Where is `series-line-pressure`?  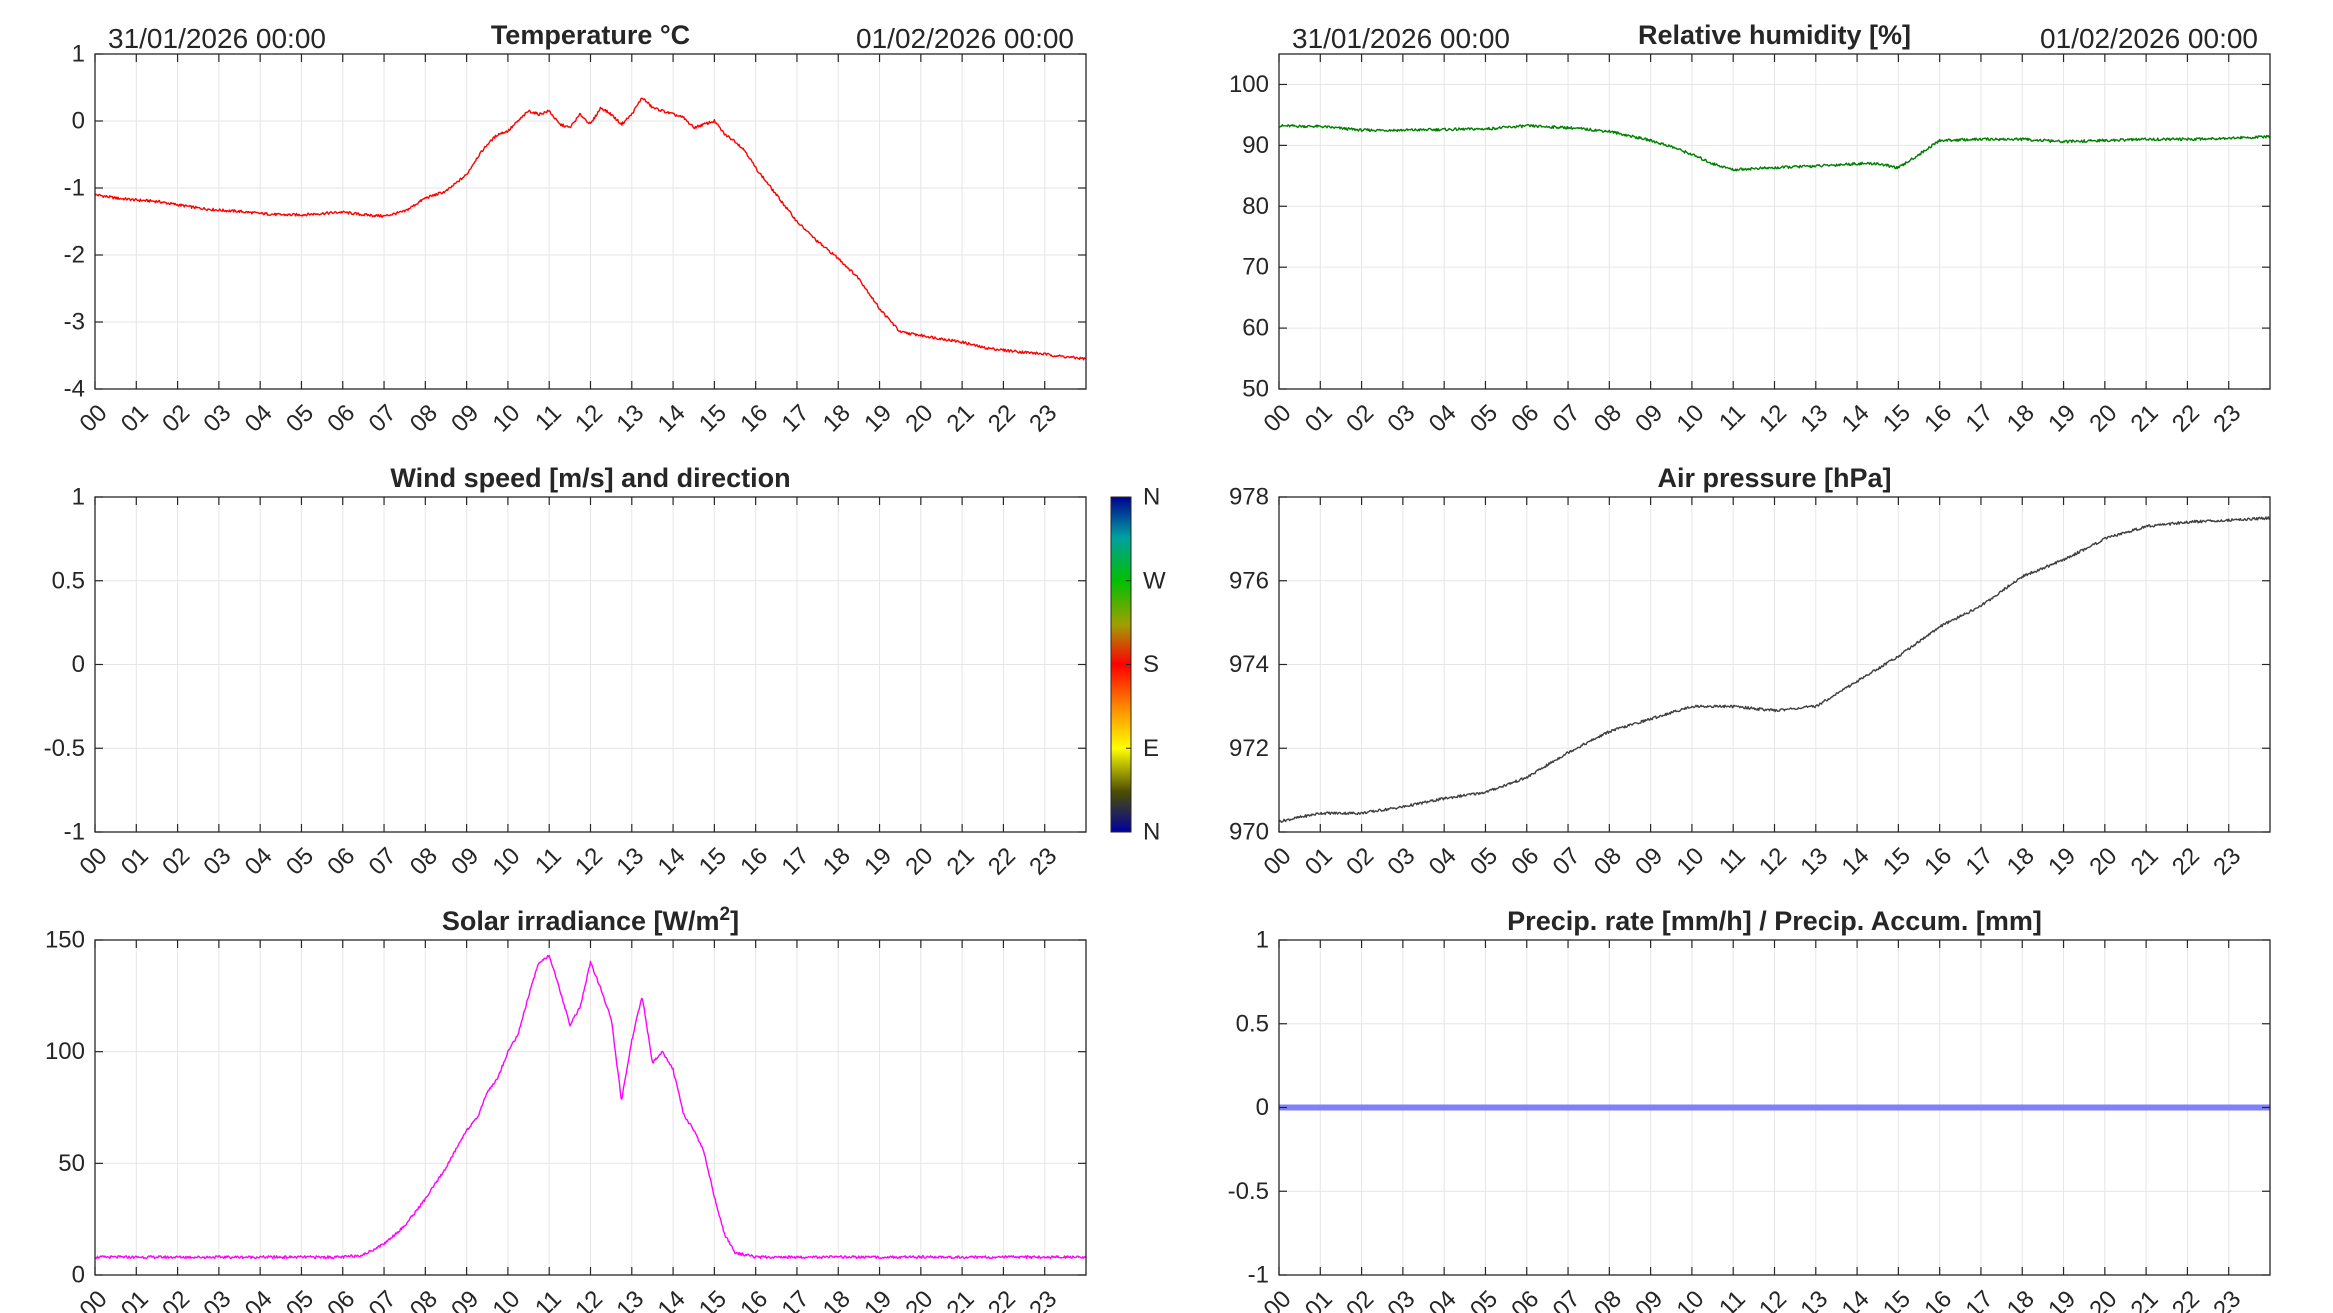 series-line-pressure is located at coordinates (1774, 669).